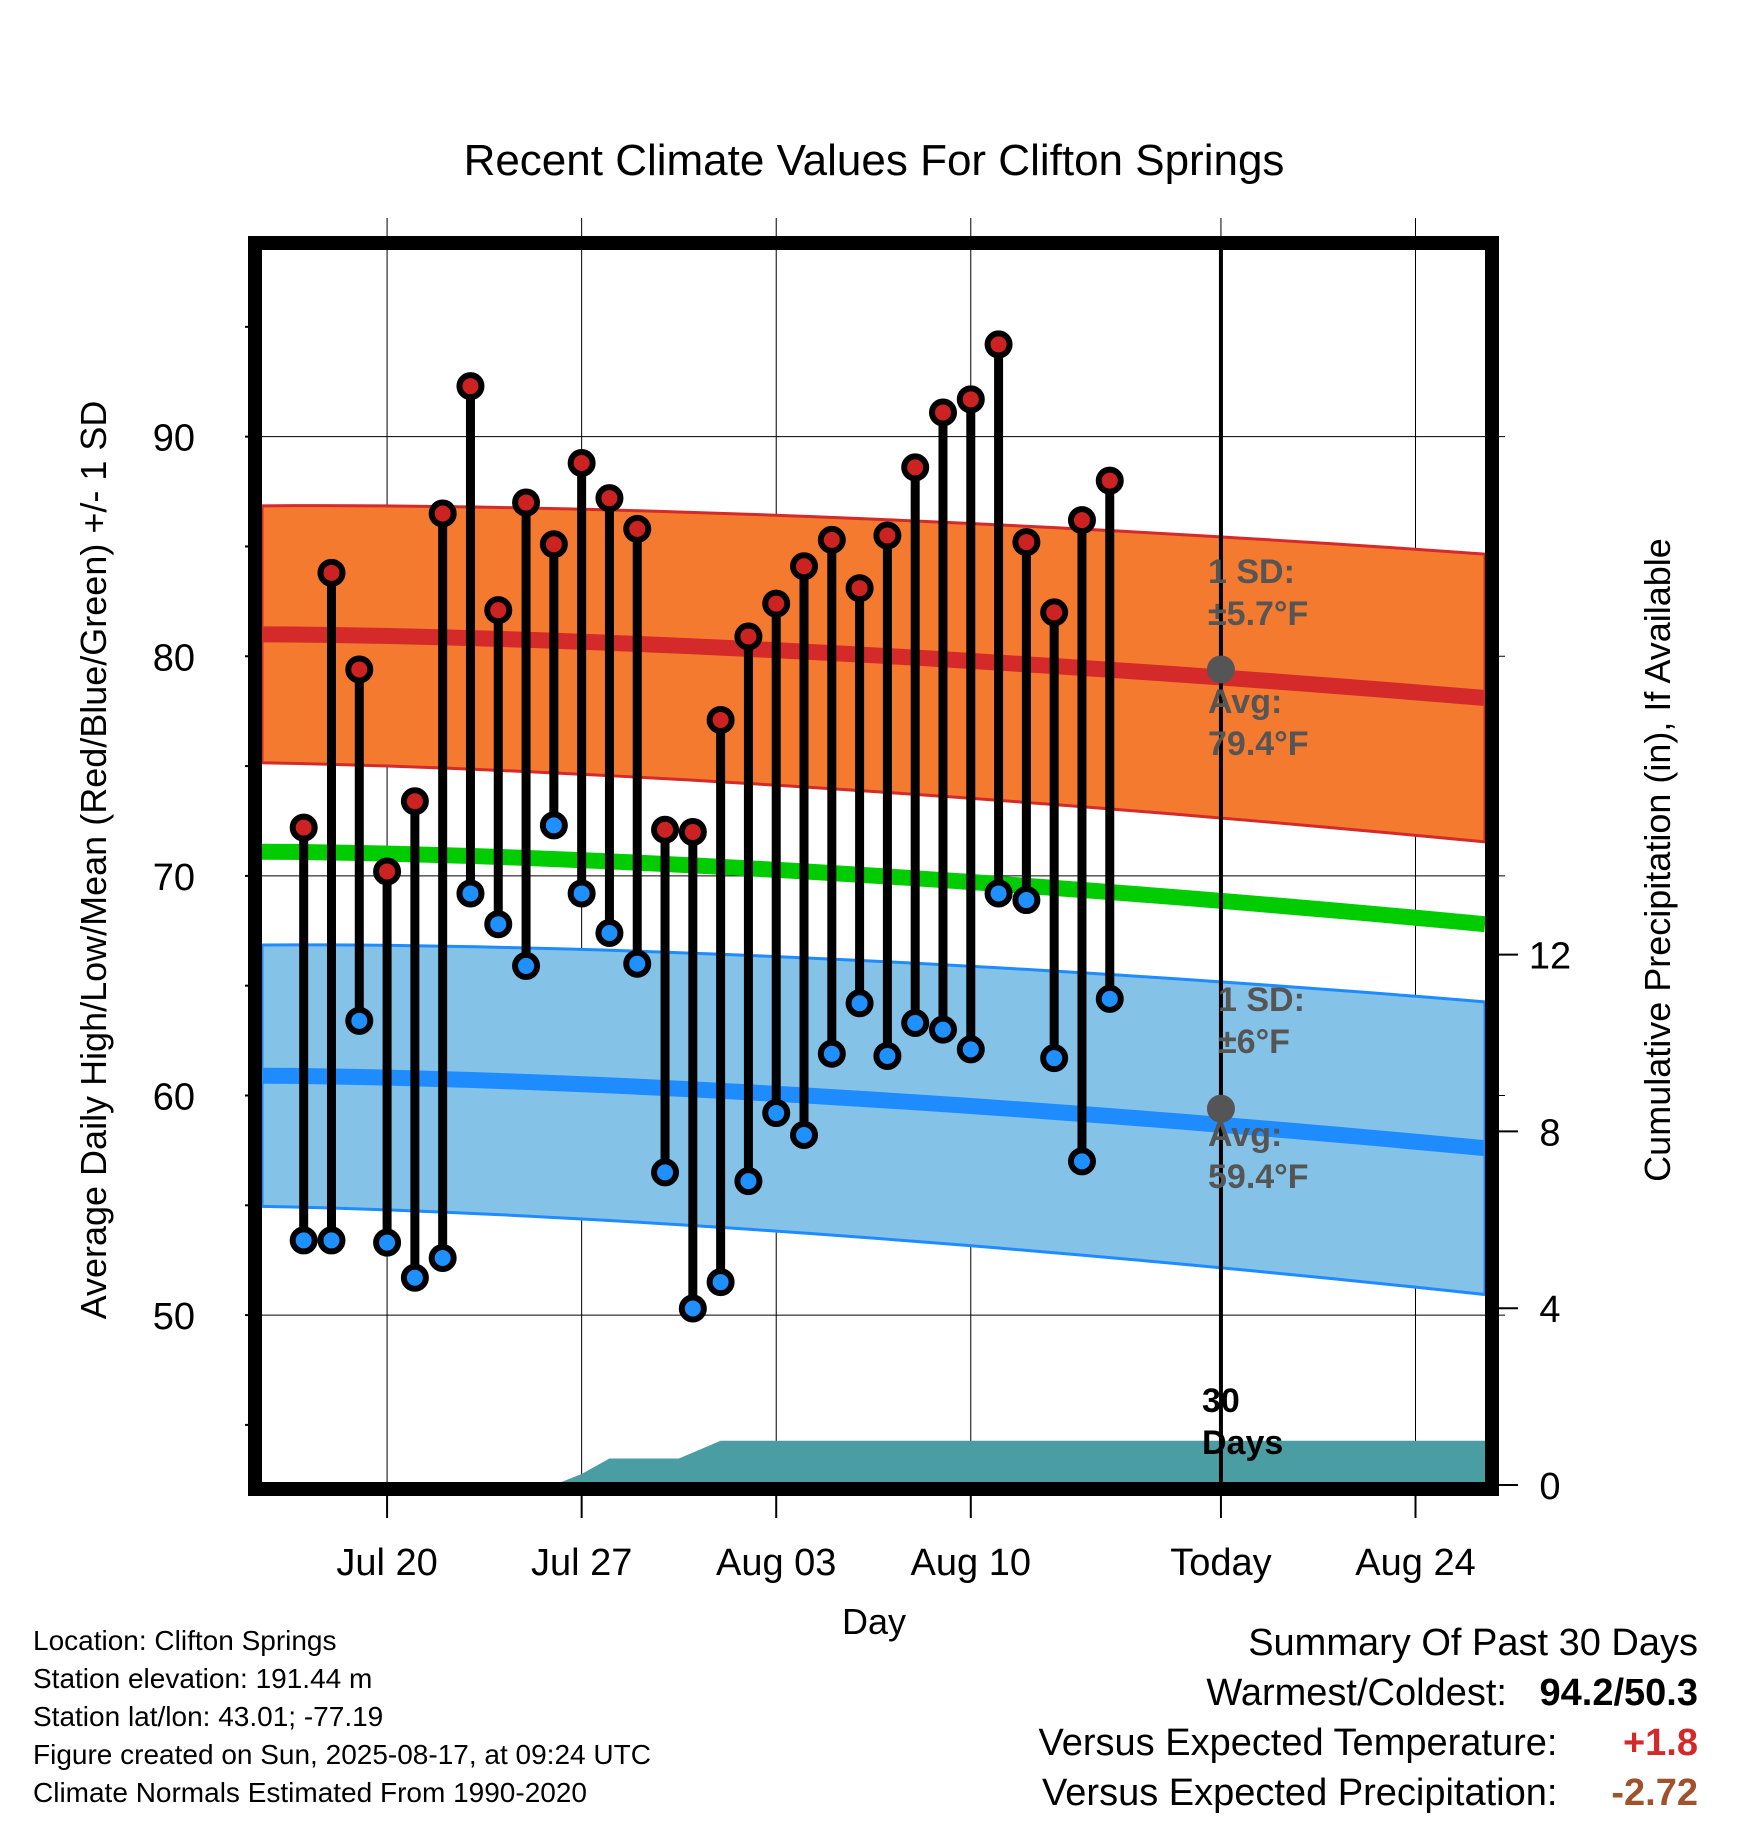 Image resolution: width=1748 pixels, height=1828 pixels. I want to click on low-today-marker, so click(1220, 1108).